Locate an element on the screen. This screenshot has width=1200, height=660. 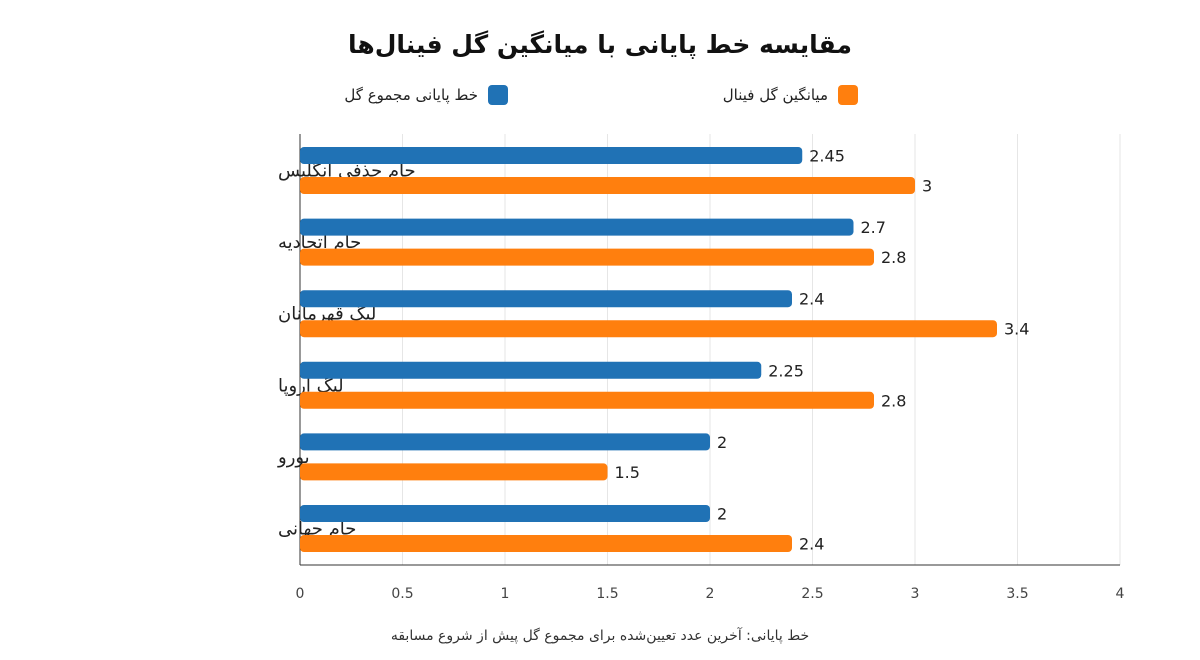
data-label: 2.45 is located at coordinates (827, 156).